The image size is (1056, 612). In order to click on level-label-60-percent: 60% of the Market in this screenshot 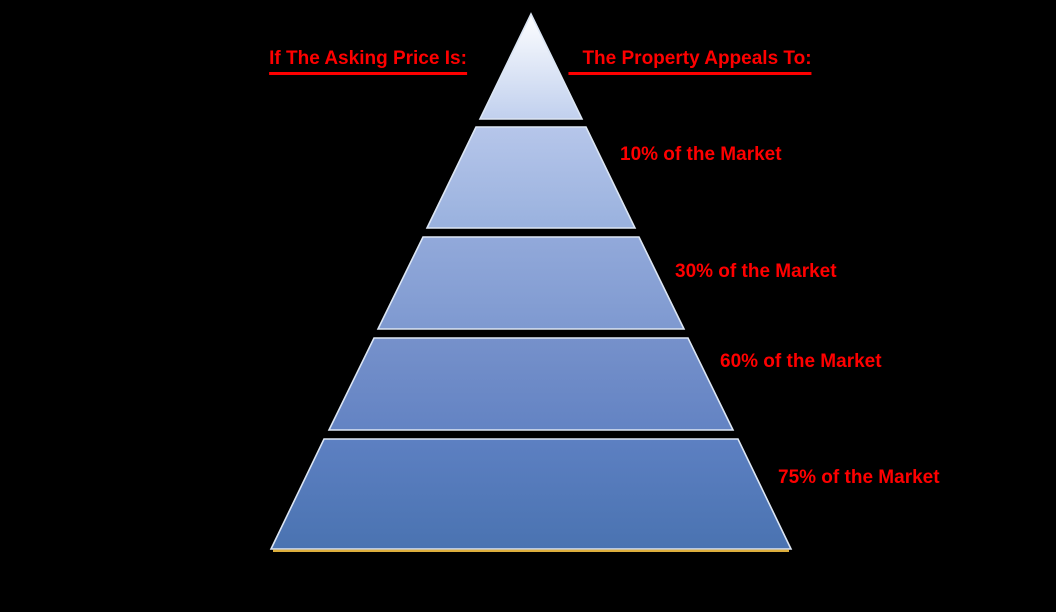, I will do `click(801, 361)`.